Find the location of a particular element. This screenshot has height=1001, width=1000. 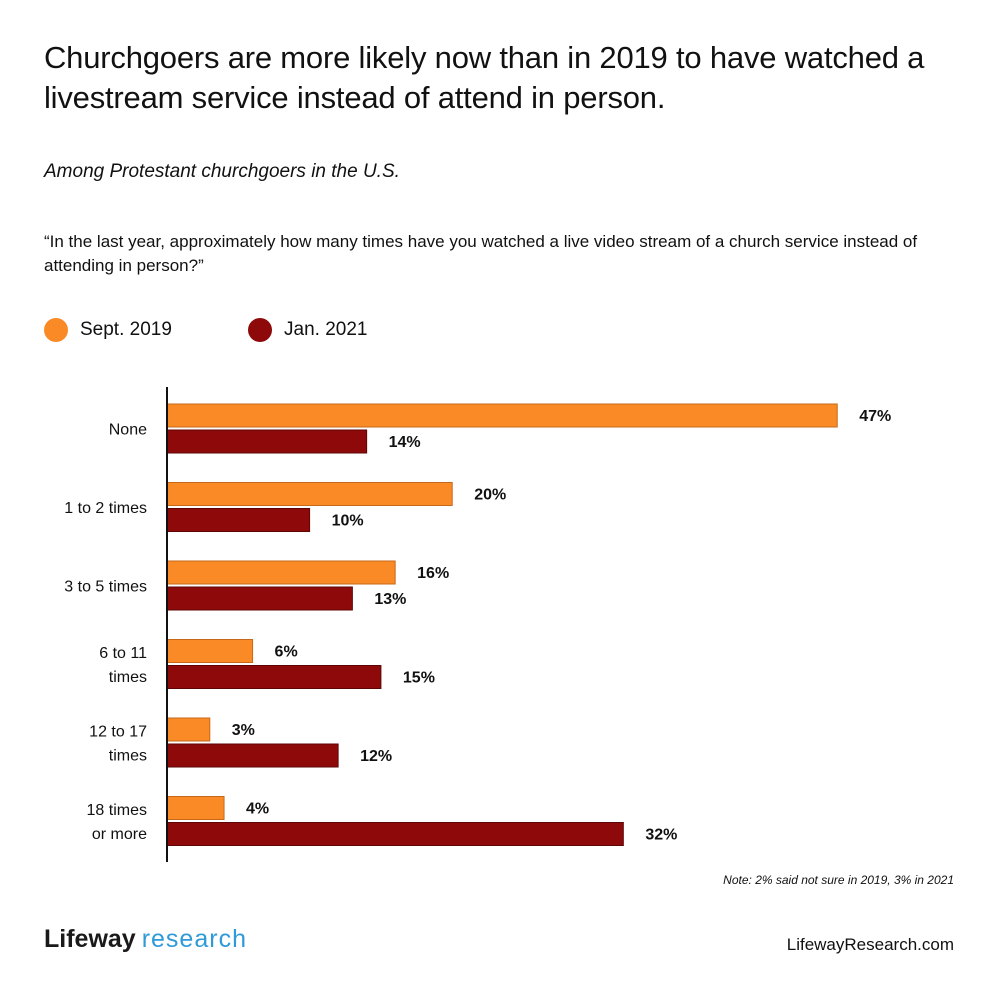

chart-subtitle: Among Protestant churchgoers in the U.S. is located at coordinates (222, 171).